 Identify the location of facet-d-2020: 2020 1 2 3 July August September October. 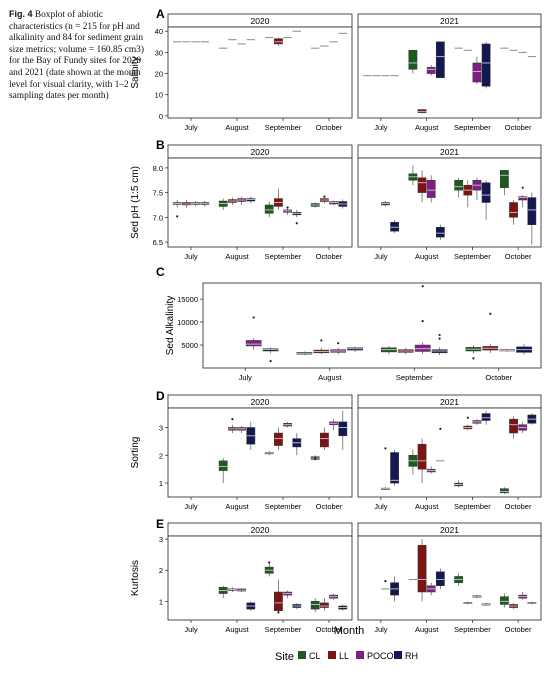
(256, 452).